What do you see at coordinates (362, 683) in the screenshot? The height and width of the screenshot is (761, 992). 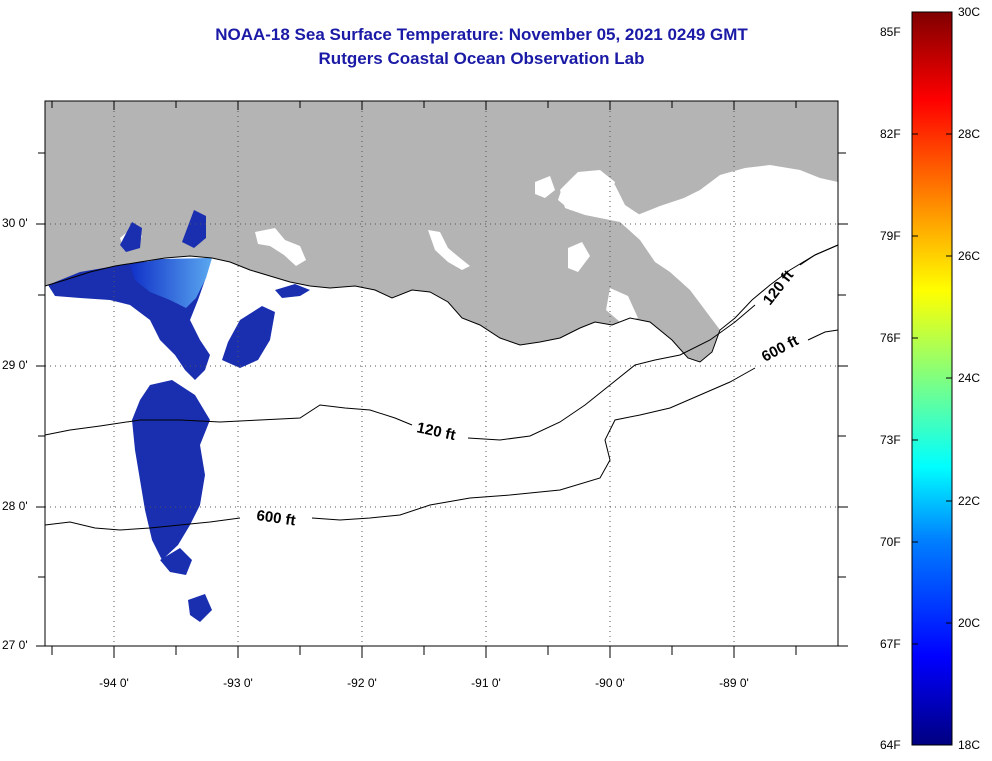 I see `lon-label-92: -92 0'` at bounding box center [362, 683].